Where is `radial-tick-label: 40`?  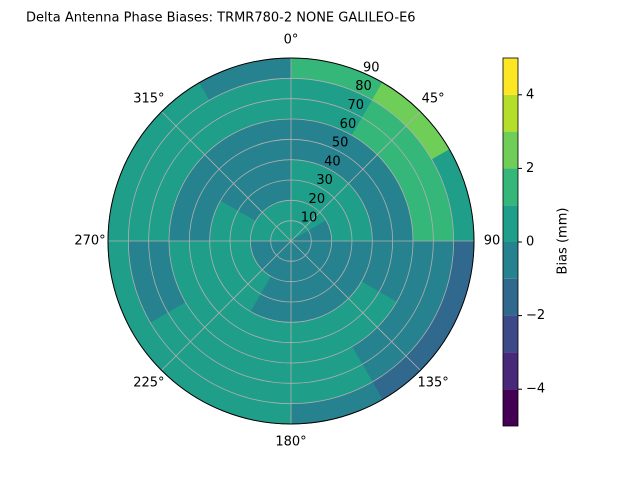 radial-tick-label: 40 is located at coordinates (332, 161).